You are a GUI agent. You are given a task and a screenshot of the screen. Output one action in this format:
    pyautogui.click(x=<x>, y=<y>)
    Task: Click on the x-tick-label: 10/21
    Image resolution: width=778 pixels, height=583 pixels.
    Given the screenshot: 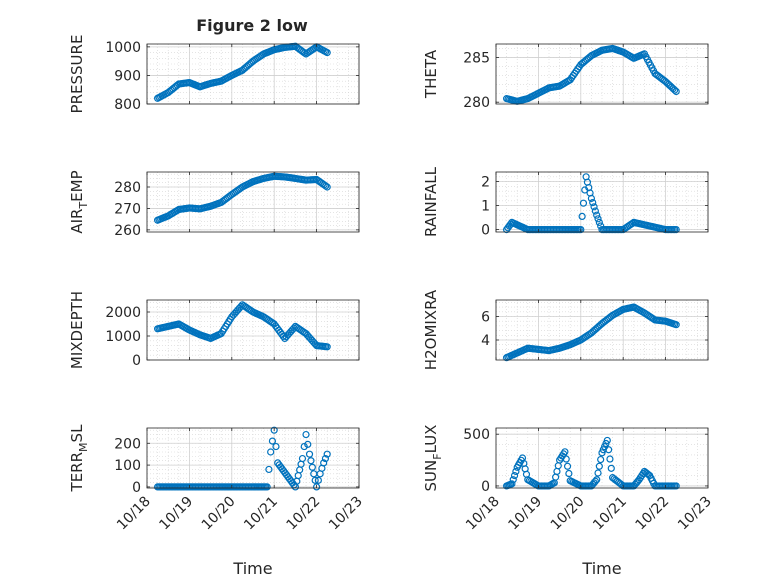 What is the action you would take?
    pyautogui.click(x=261, y=514)
    